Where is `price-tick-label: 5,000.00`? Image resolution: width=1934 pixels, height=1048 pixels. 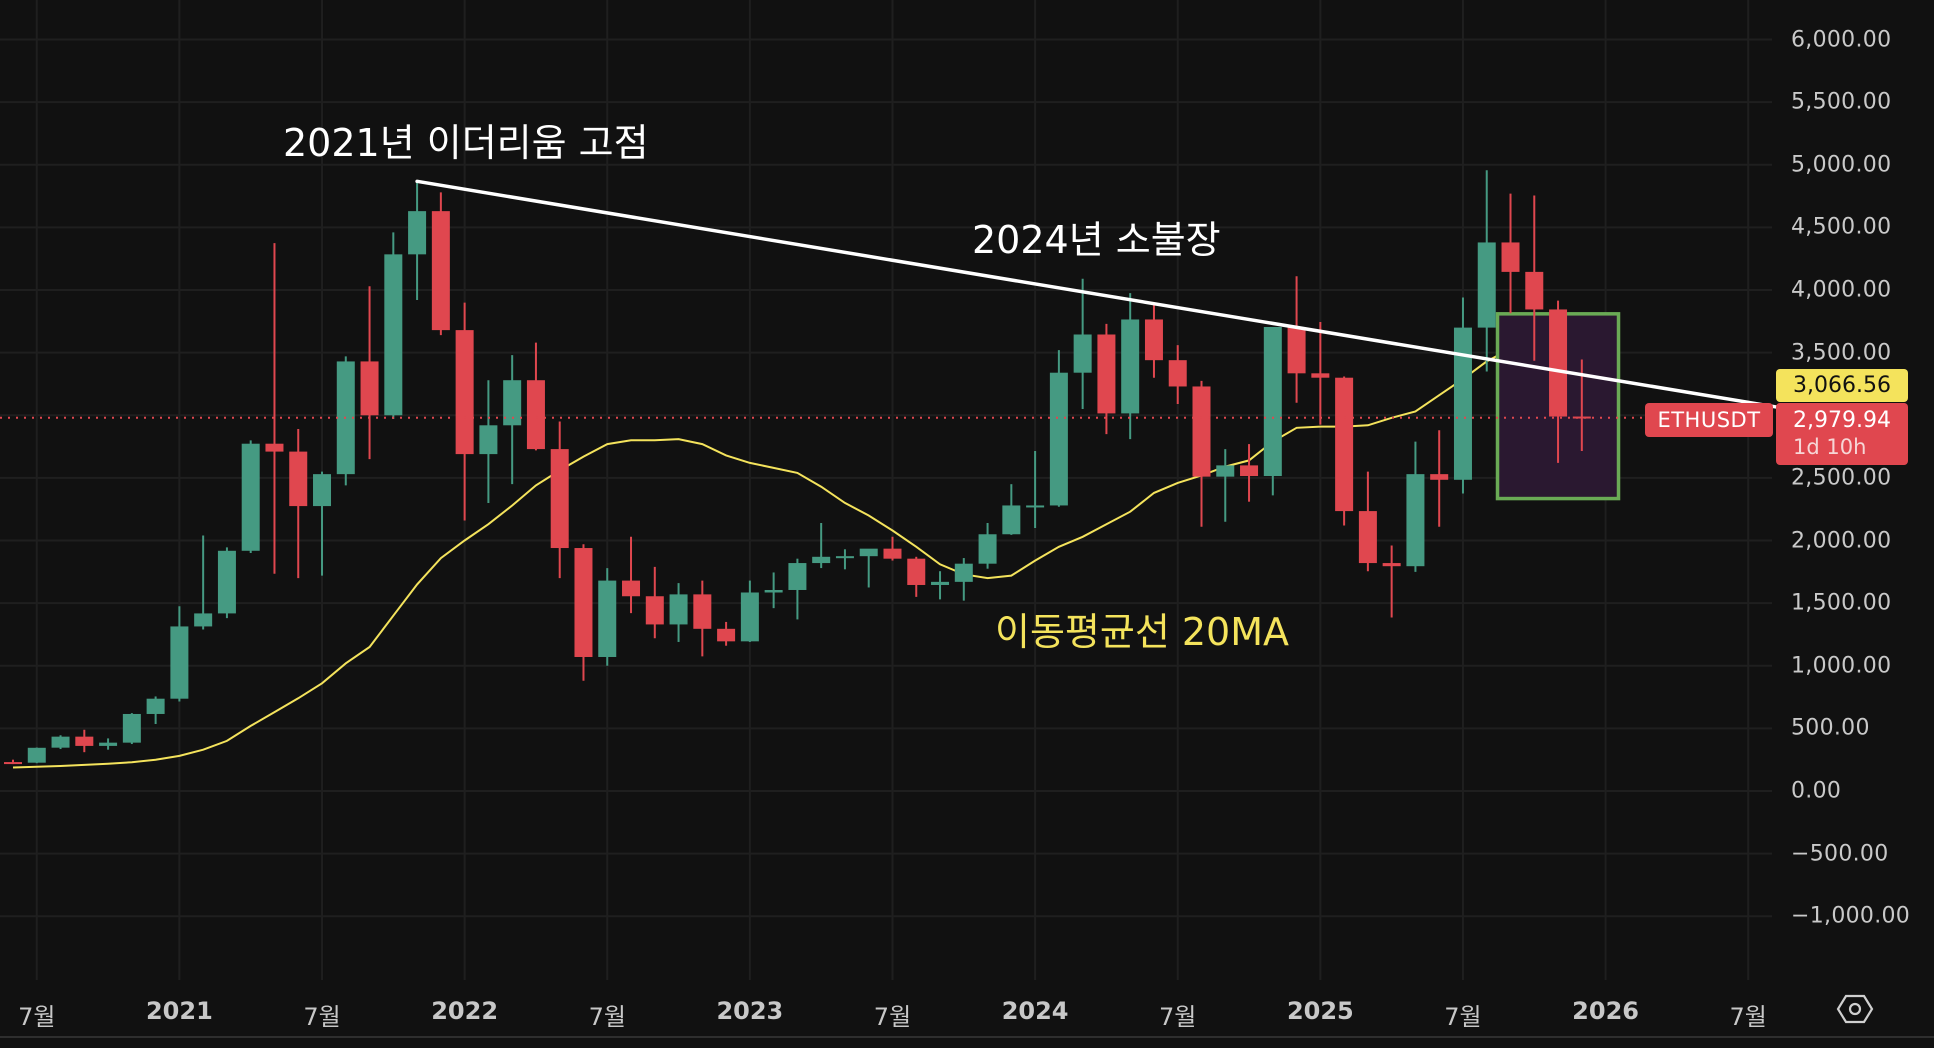
price-tick-label: 5,000.00 is located at coordinates (1841, 165).